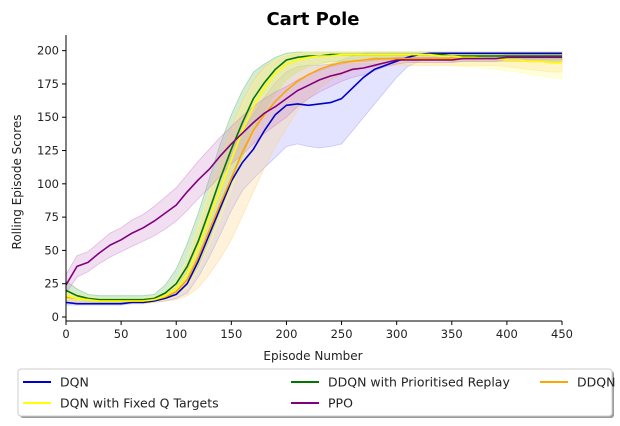  What do you see at coordinates (65, 334) in the screenshot?
I see `x-tick-label: 0` at bounding box center [65, 334].